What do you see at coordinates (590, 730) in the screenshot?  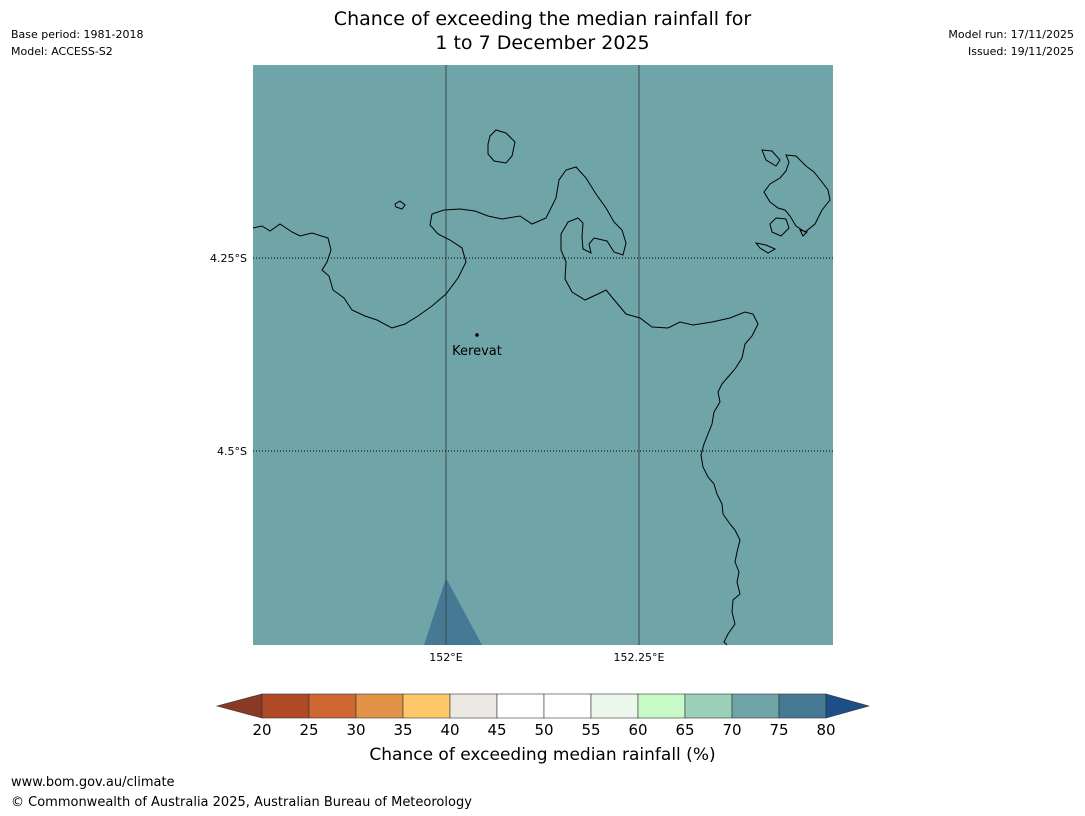 I see `colorbar-tick-55: 55` at bounding box center [590, 730].